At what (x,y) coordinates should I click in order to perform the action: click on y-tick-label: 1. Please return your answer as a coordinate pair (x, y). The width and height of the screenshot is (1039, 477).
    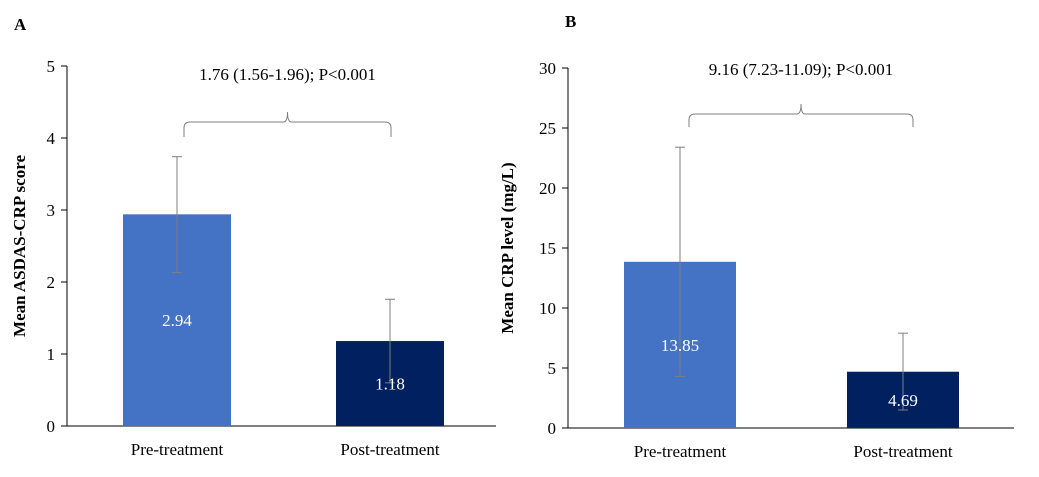
    Looking at the image, I should click on (51, 354).